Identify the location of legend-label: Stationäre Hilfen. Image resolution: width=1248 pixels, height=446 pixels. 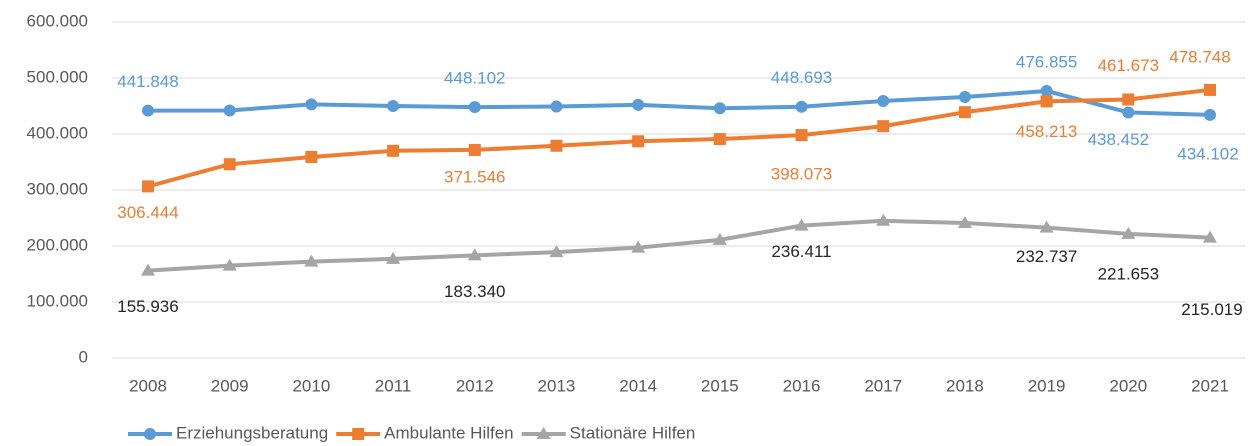
(633, 432).